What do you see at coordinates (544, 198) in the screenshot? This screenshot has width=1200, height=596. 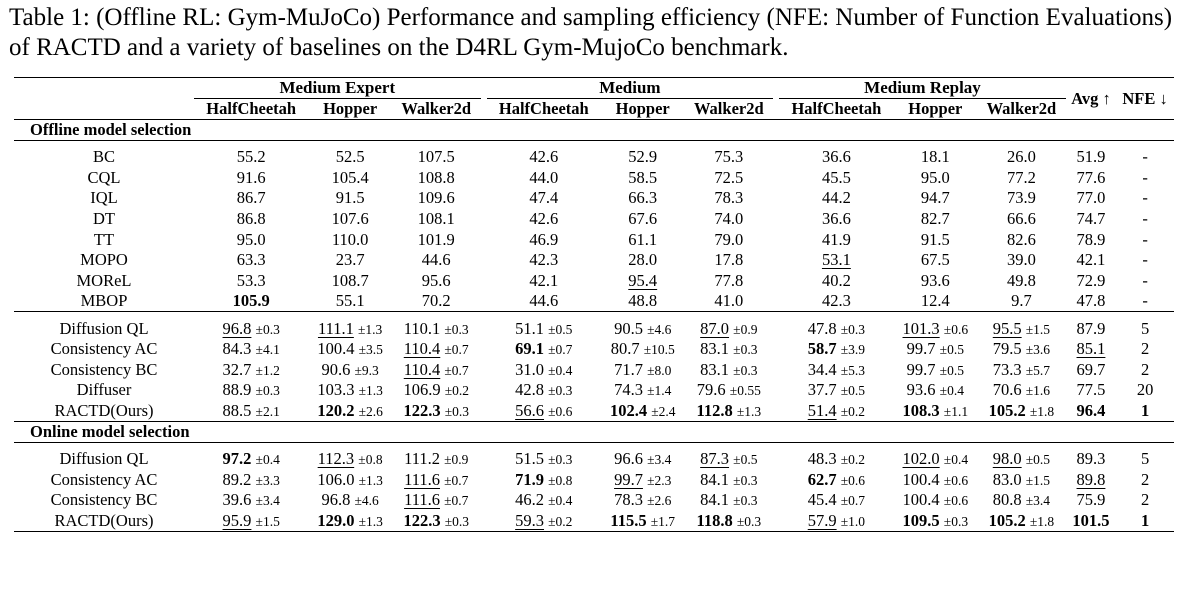 I see `value-cell: 47.4` at bounding box center [544, 198].